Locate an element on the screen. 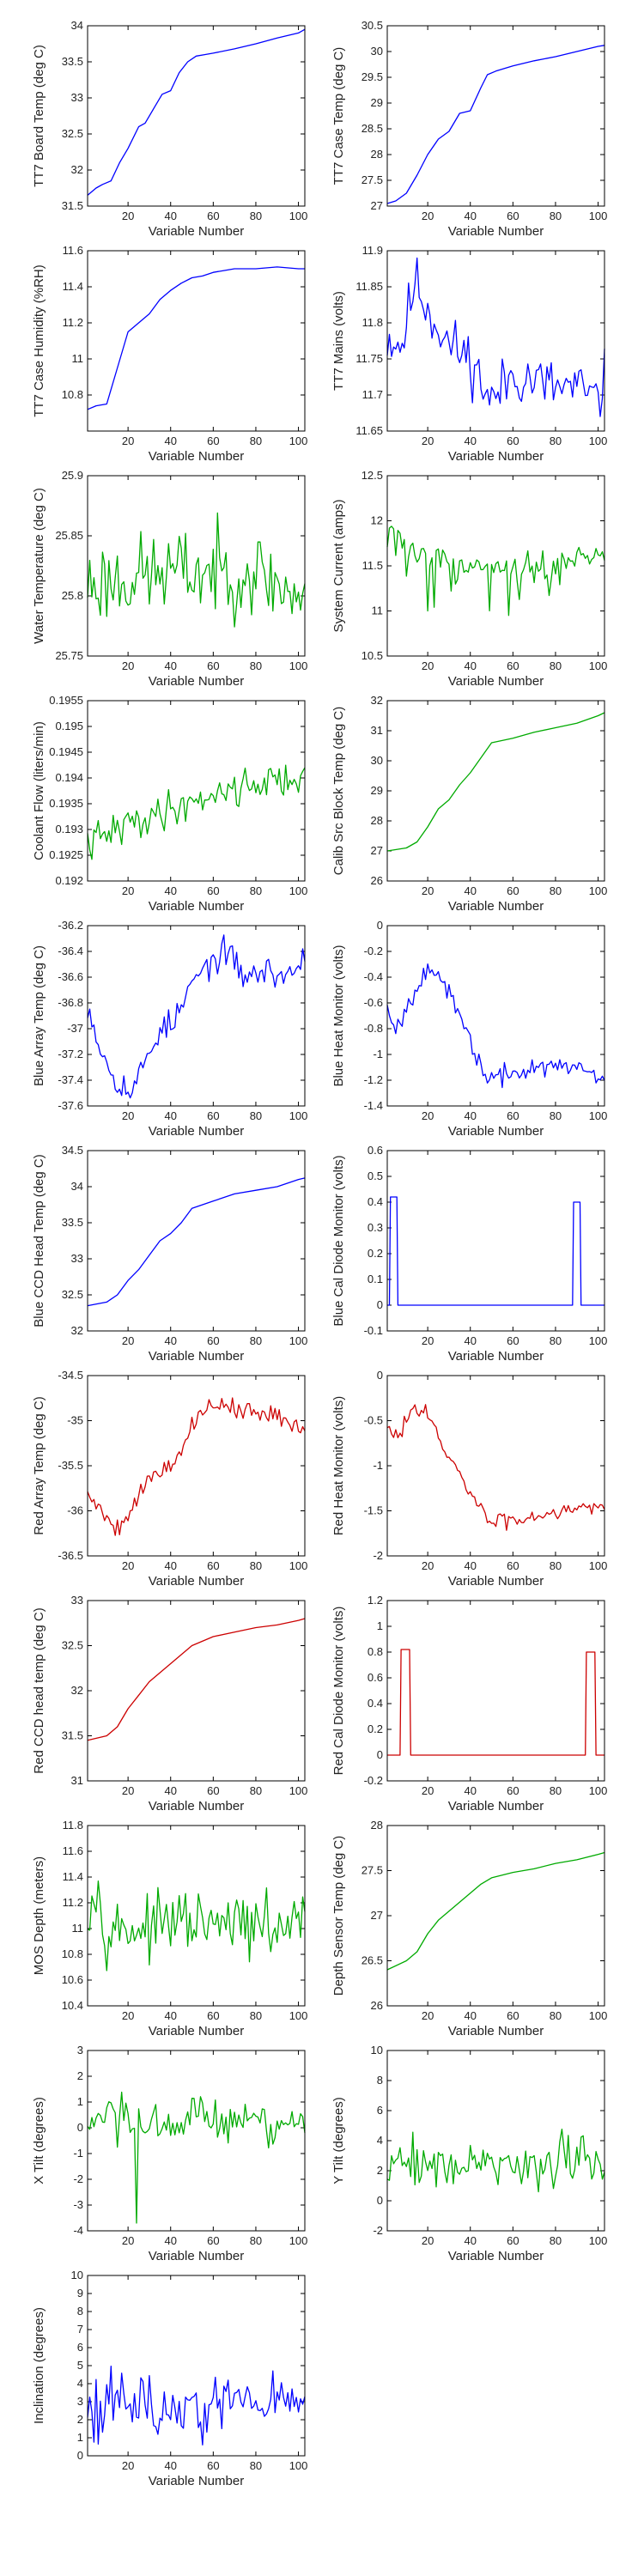 The height and width of the screenshot is (2576, 644). y-axis-label: Blue Array Temp (deg C) is located at coordinates (39, 1016).